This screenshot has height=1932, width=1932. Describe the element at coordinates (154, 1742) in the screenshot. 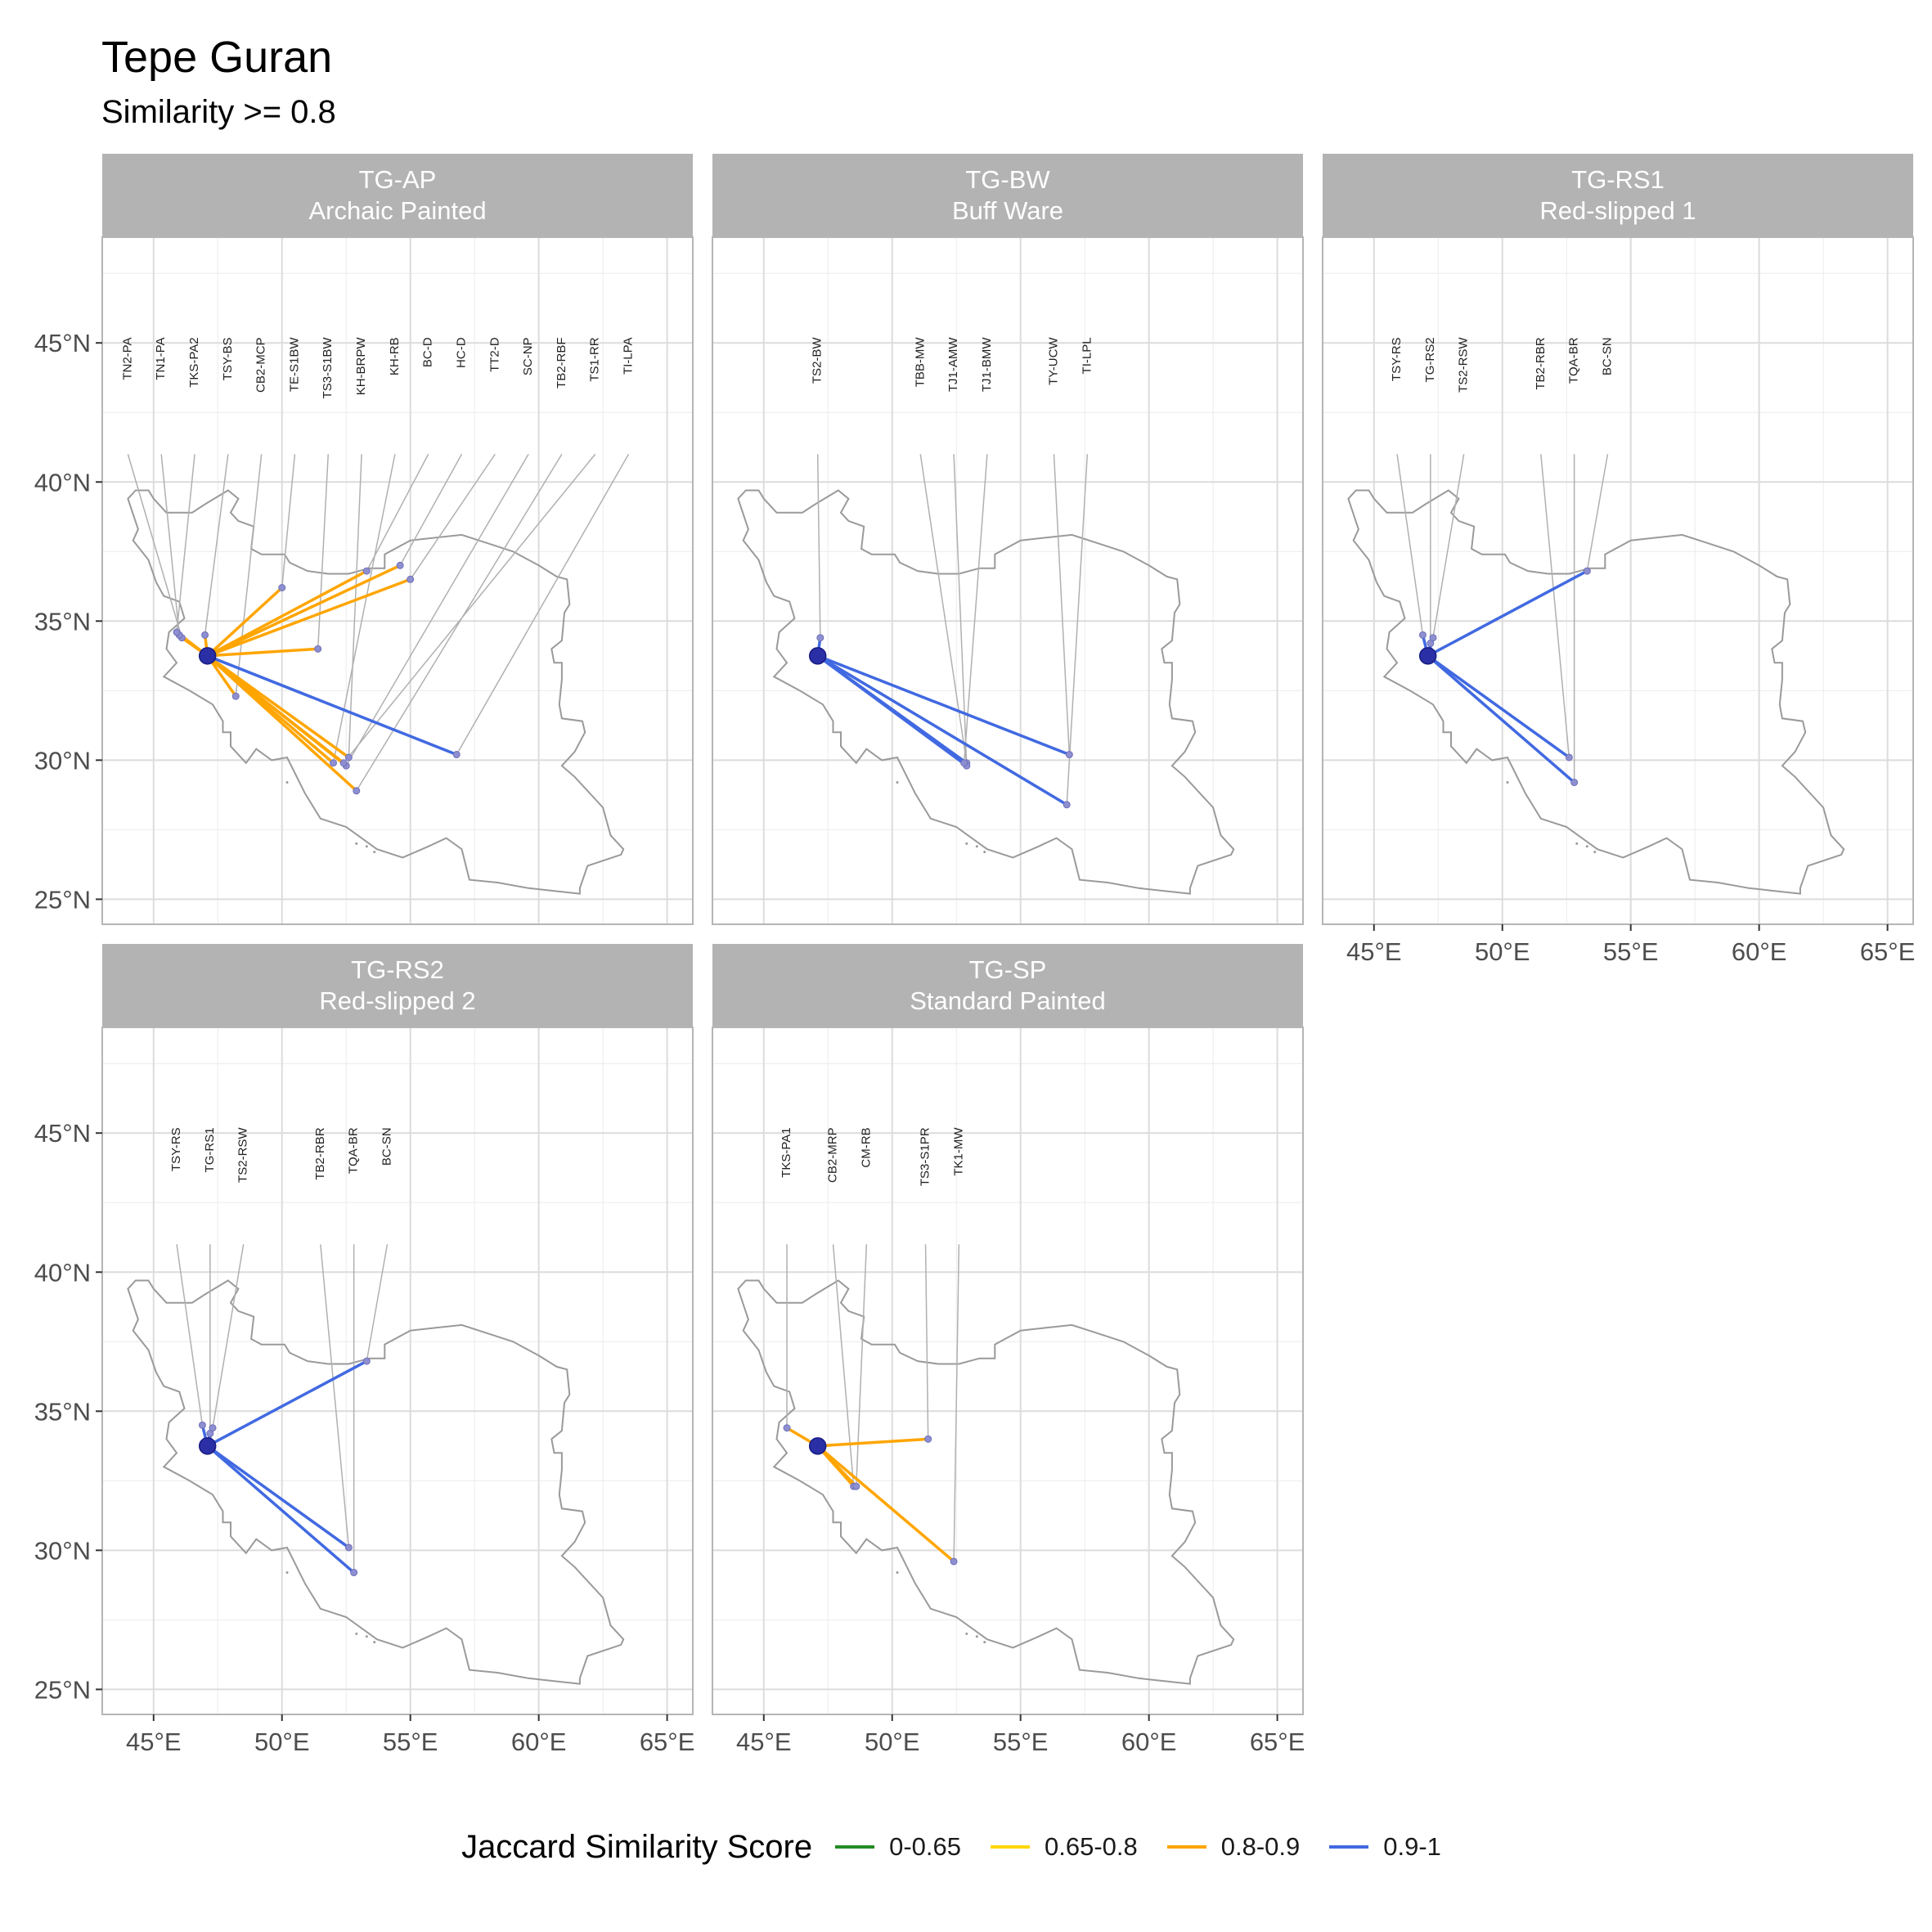

I see `x-tick-label: 45°E` at that location.